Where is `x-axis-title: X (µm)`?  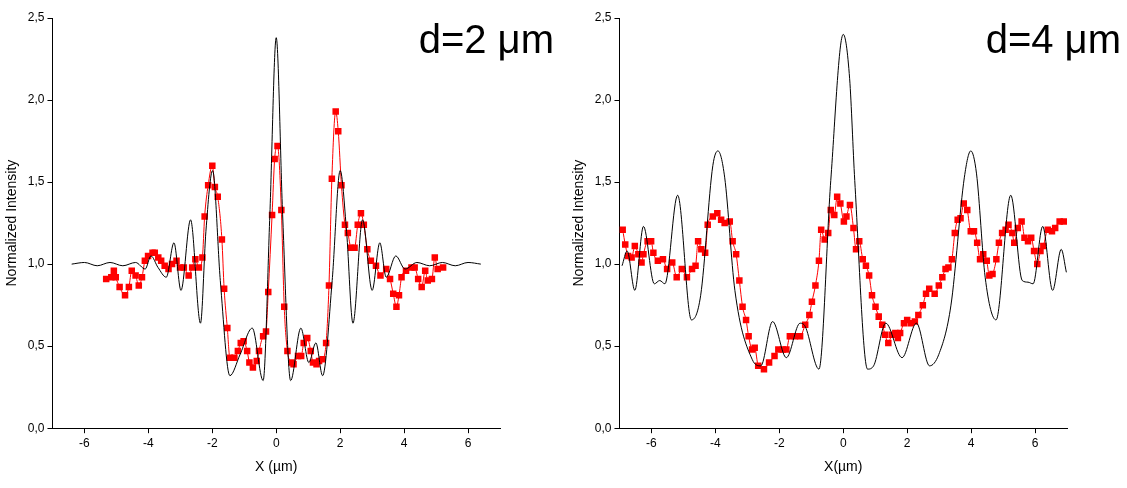 x-axis-title: X (µm) is located at coordinates (276, 466).